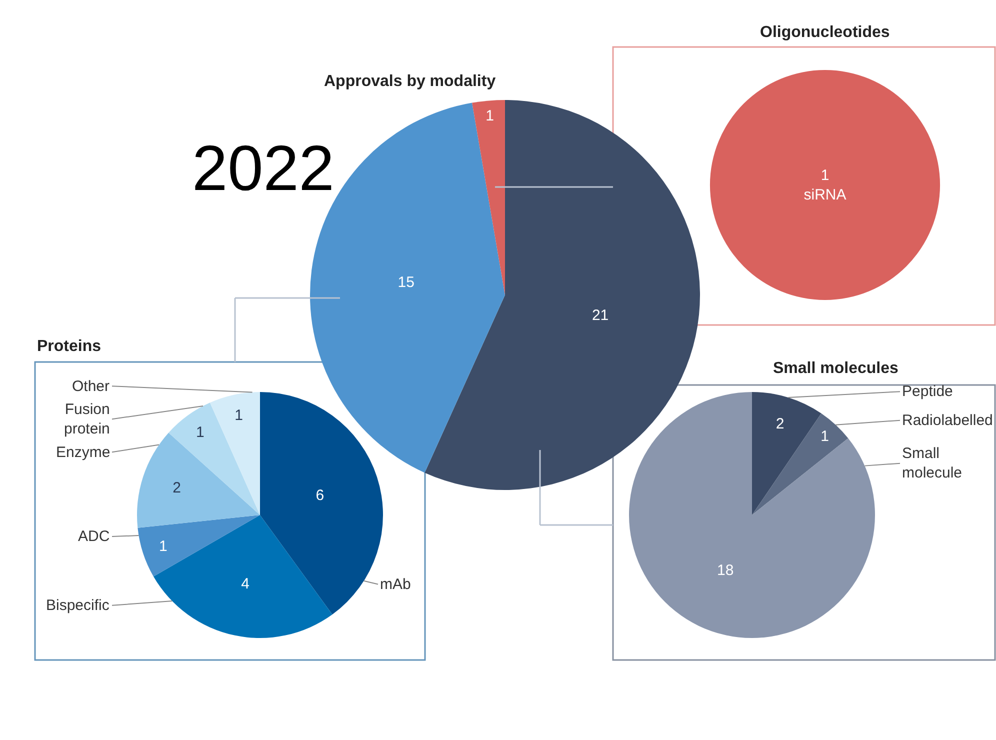 This screenshot has width=996, height=740. What do you see at coordinates (600, 315) in the screenshot?
I see `data-label: 21` at bounding box center [600, 315].